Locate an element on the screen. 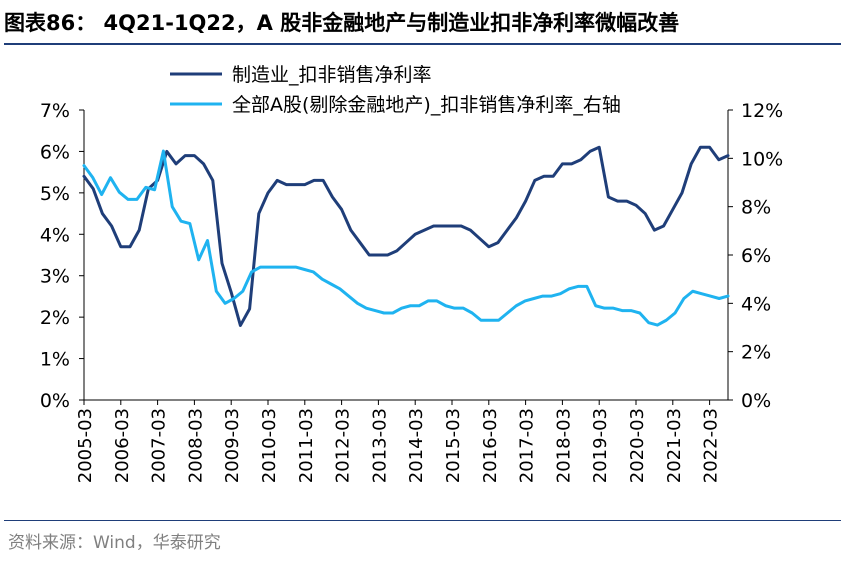  y-left-tick-label: 6% is located at coordinates (55, 152).